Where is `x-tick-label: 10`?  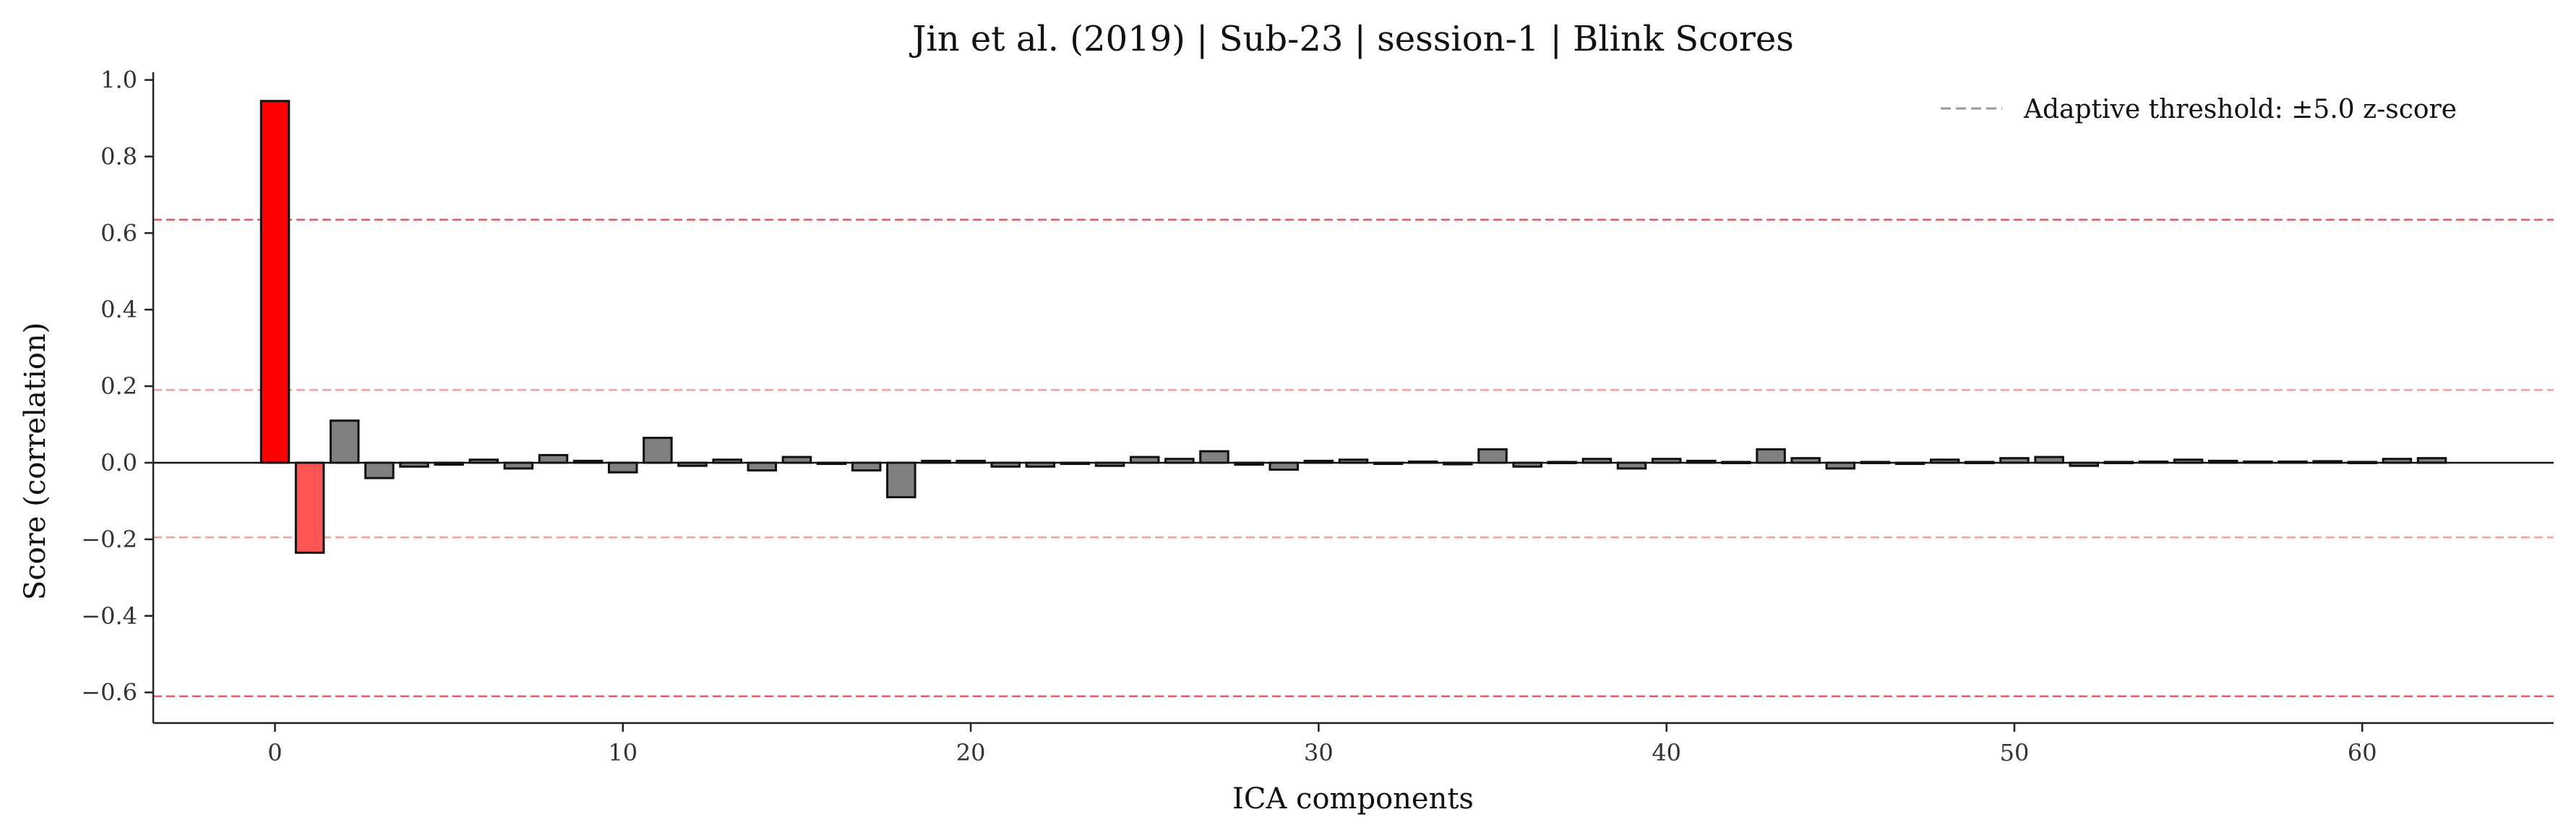 x-tick-label: 10 is located at coordinates (622, 752).